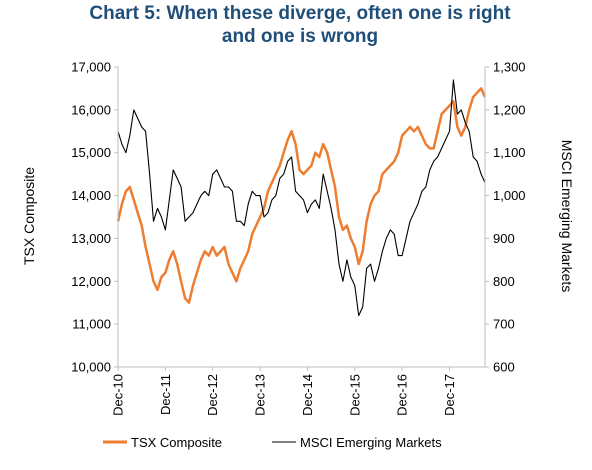  Describe the element at coordinates (504, 238) in the screenshot. I see `right-tick-label: 900` at that location.